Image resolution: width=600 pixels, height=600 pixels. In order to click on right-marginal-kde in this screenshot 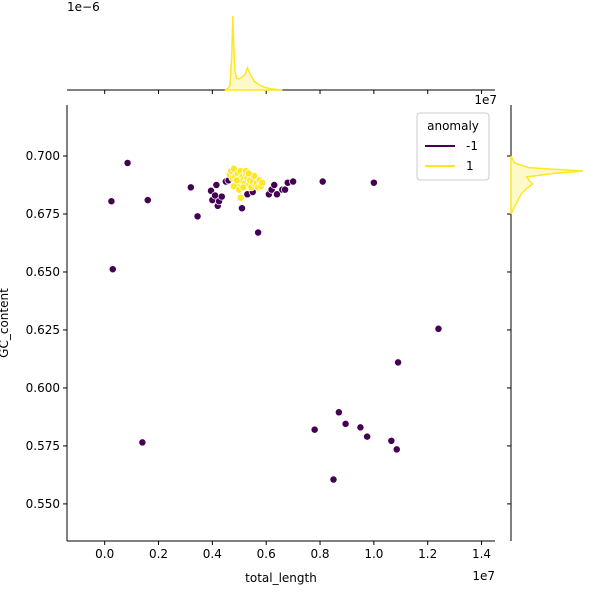, I will do `click(547, 185)`.